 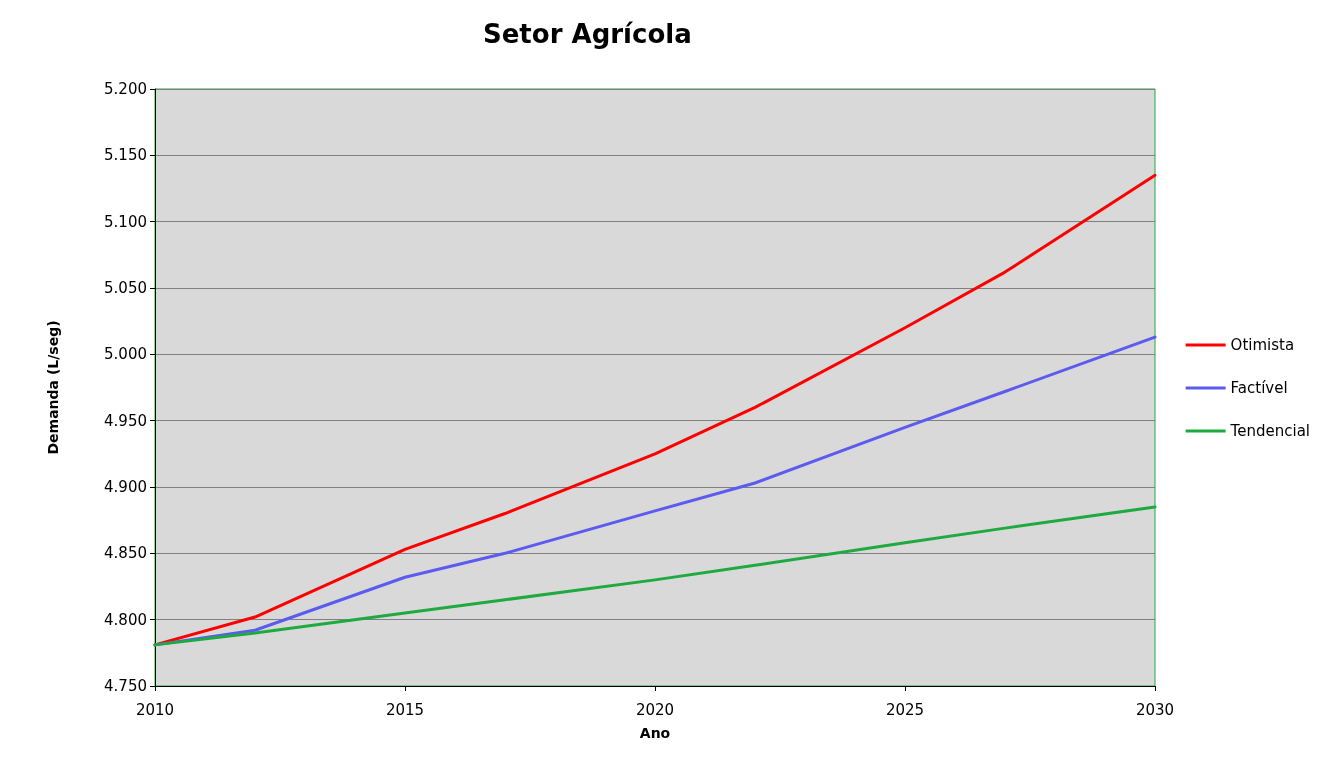 What do you see at coordinates (1262, 345) in the screenshot?
I see `legend-label: Otimista` at bounding box center [1262, 345].